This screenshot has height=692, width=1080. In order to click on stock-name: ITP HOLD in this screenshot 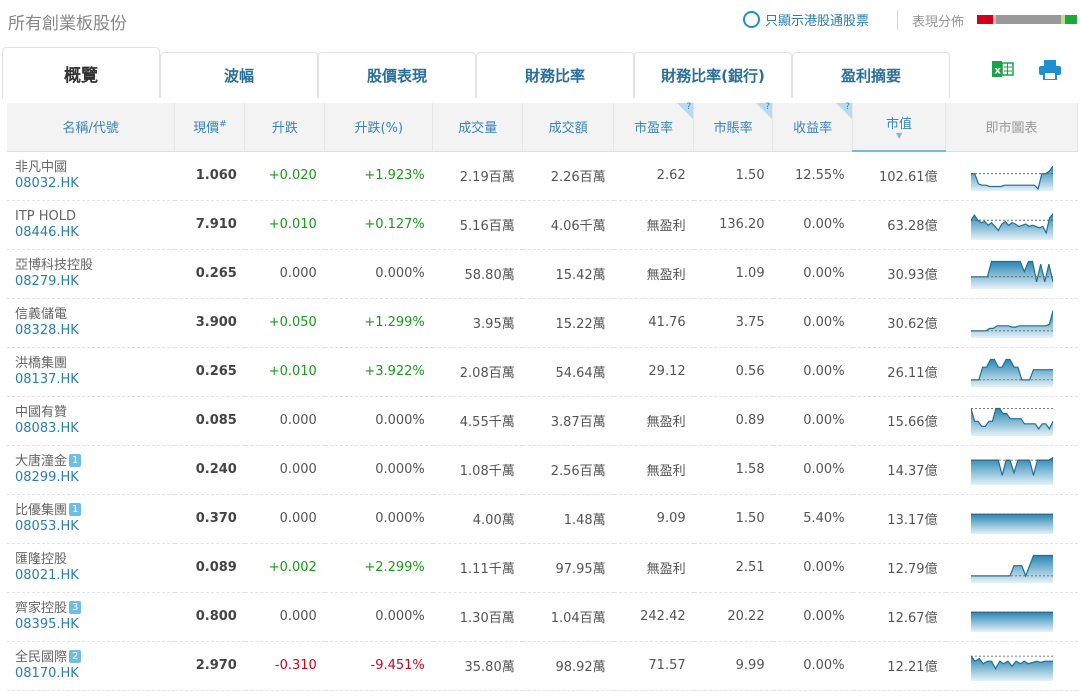, I will do `click(46, 216)`.